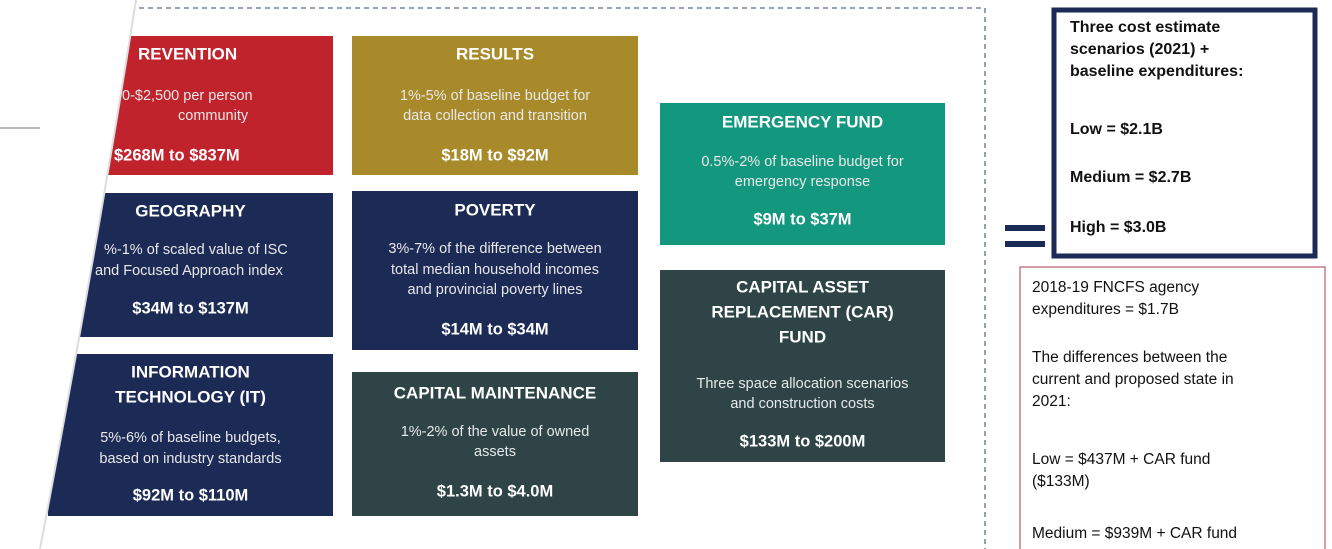 The width and height of the screenshot is (1332, 549). I want to click on card-title: GEOGRAPHY, so click(190, 210).